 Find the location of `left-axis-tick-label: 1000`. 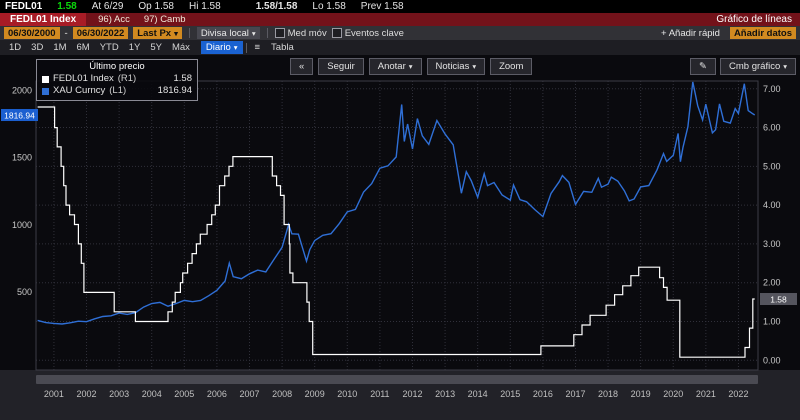

left-axis-tick-label: 1000 is located at coordinates (22, 225).